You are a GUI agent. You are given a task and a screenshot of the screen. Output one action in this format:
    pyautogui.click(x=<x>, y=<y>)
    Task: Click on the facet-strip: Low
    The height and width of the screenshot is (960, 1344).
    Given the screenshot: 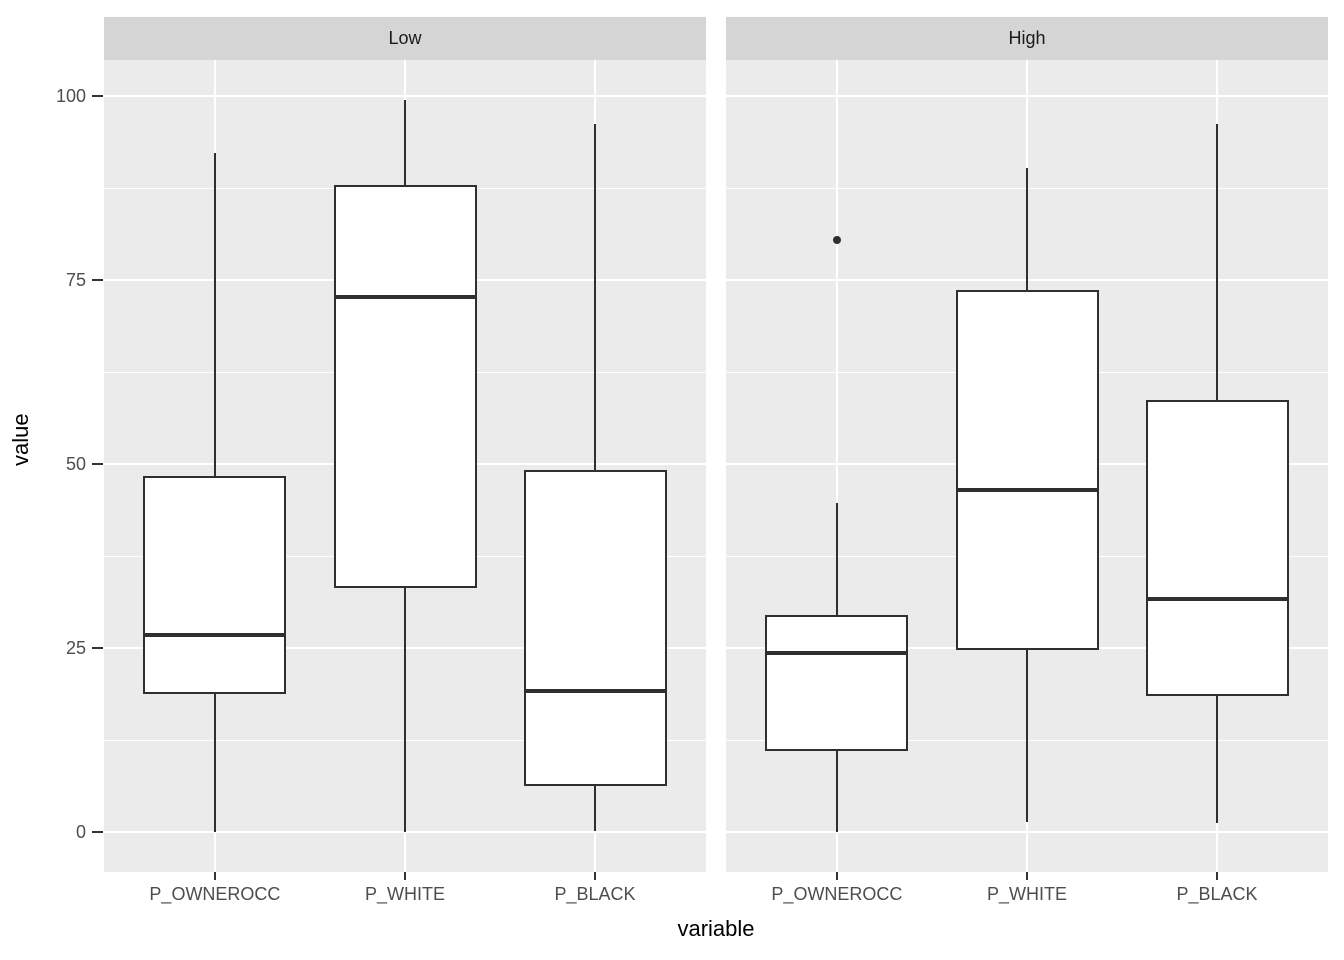 What is the action you would take?
    pyautogui.click(x=405, y=38)
    